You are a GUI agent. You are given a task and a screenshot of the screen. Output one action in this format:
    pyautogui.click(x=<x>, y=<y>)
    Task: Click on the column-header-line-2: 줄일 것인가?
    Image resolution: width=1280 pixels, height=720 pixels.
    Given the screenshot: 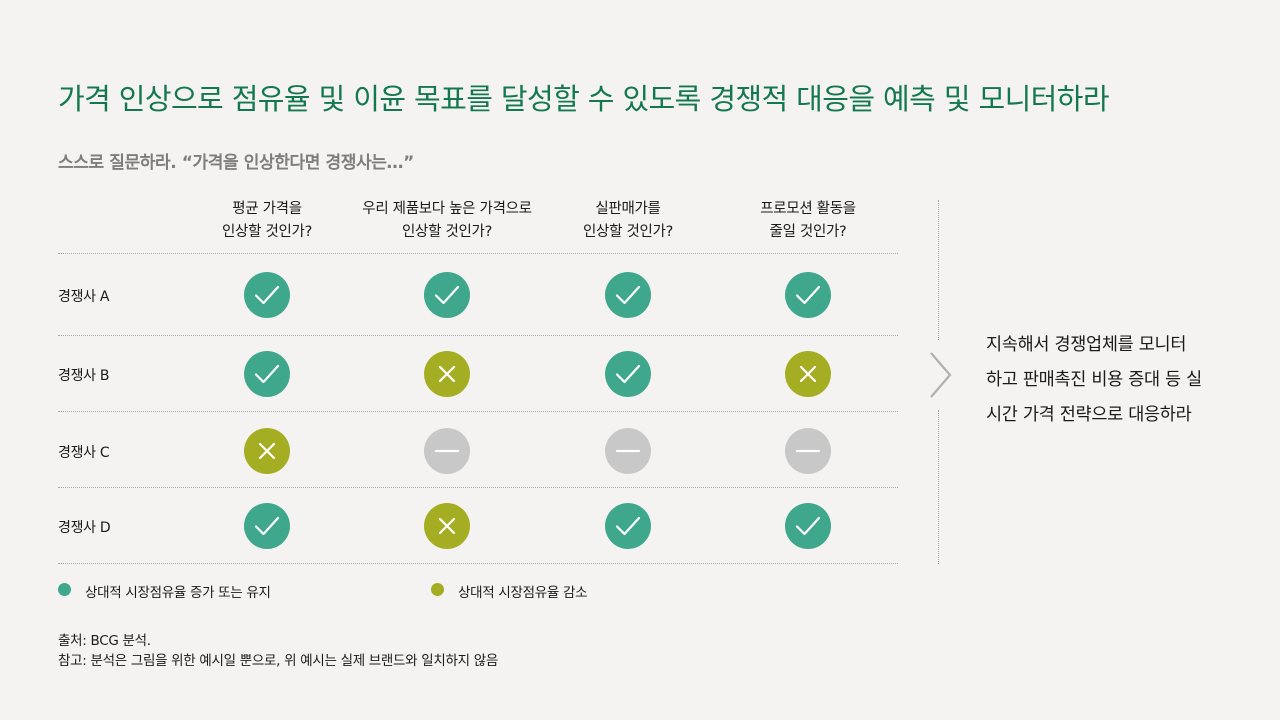 What is the action you would take?
    pyautogui.click(x=808, y=232)
    